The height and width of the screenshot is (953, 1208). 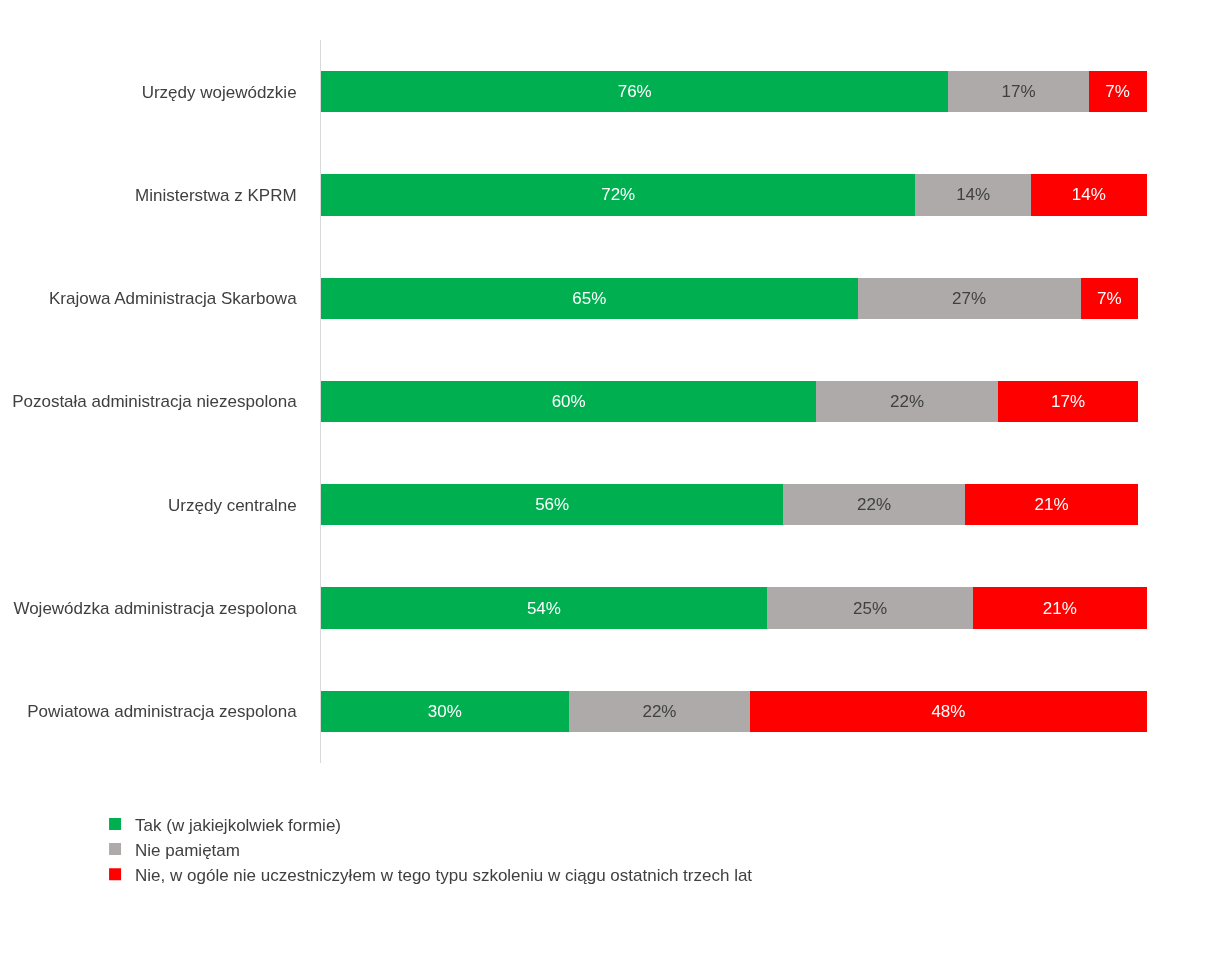 I want to click on data-label: 54%, so click(x=543, y=608).